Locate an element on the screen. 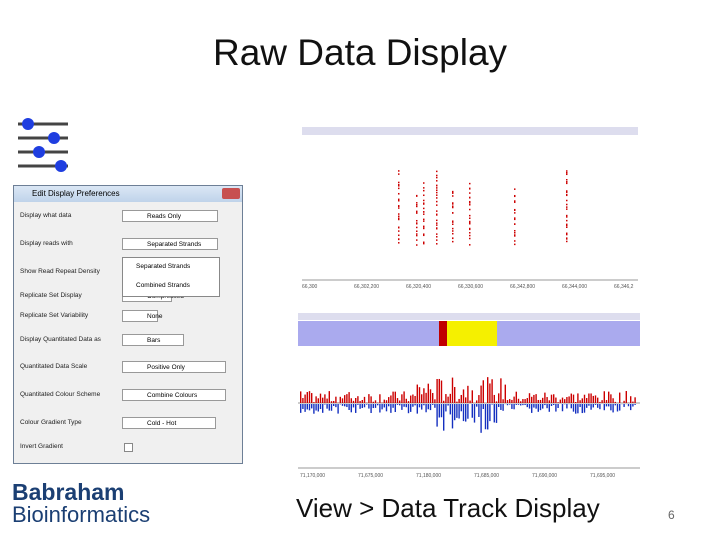 This screenshot has height=540, width=720. row-label: Quantitated Data Scale is located at coordinates (54, 366).